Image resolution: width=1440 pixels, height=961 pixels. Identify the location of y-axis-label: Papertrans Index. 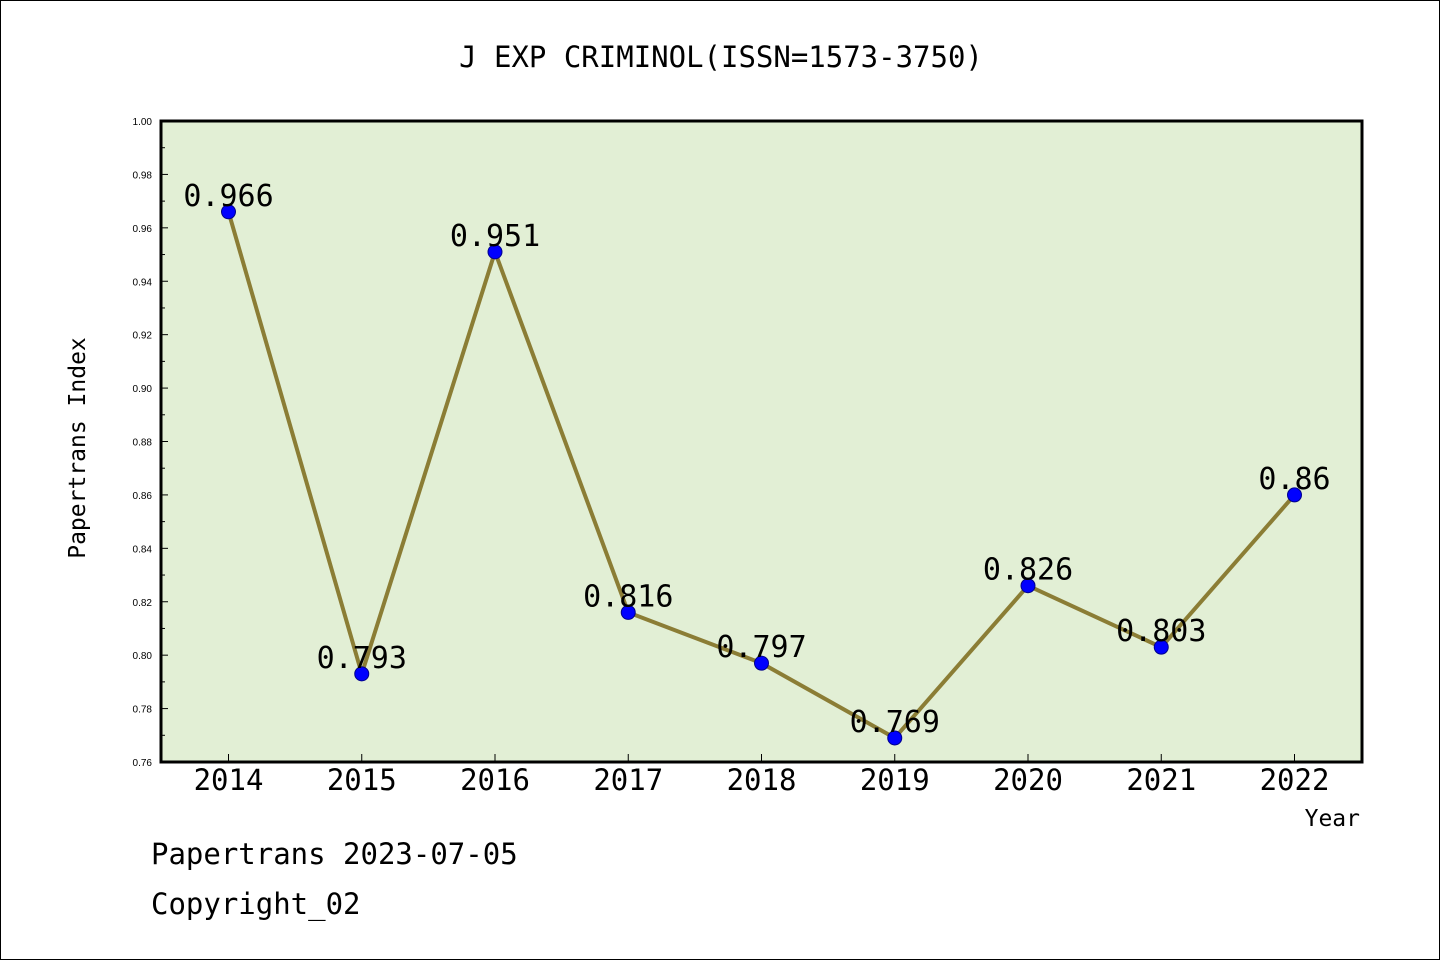
(78, 448).